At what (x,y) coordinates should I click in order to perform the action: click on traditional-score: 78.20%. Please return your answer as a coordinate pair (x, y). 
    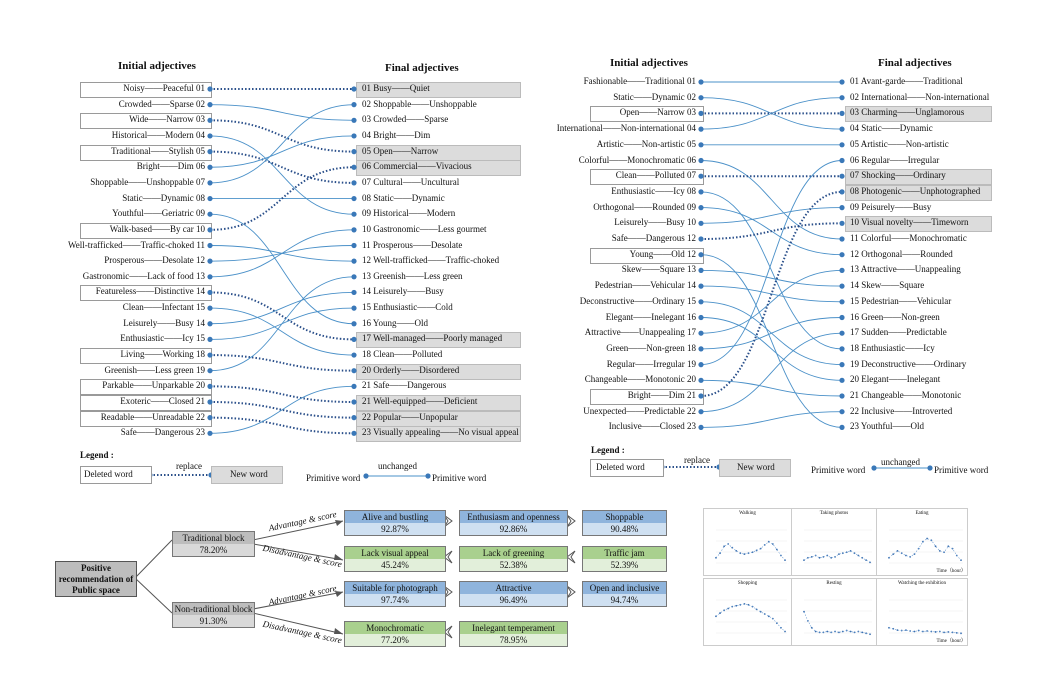
    Looking at the image, I should click on (213, 550).